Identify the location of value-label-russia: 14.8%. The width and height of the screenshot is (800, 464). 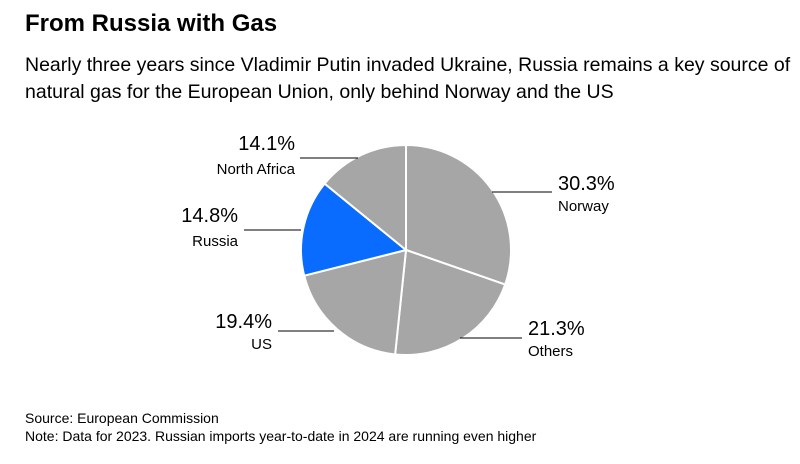
(209, 216).